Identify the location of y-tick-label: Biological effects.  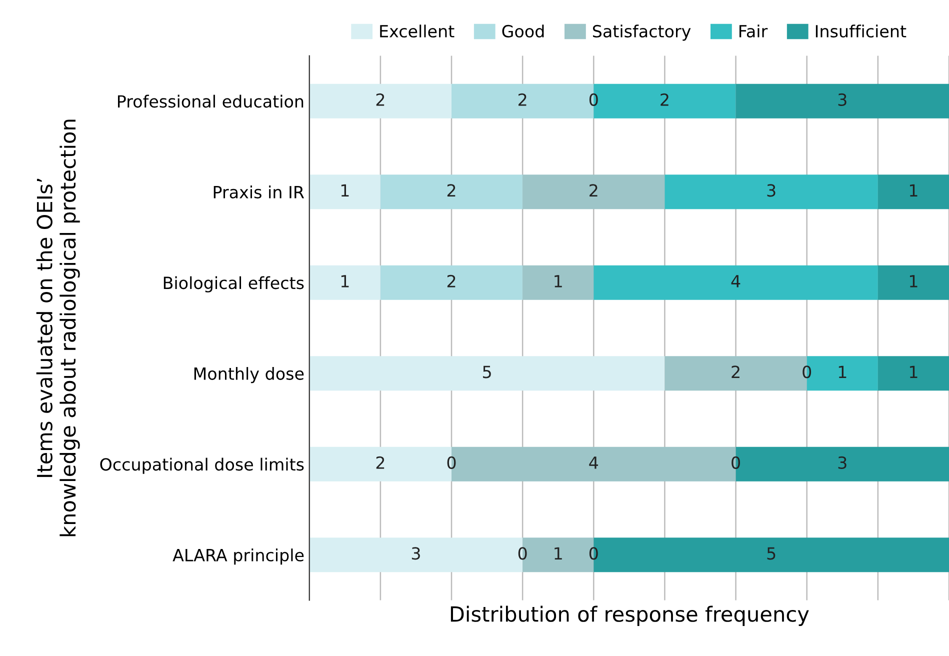
(234, 284).